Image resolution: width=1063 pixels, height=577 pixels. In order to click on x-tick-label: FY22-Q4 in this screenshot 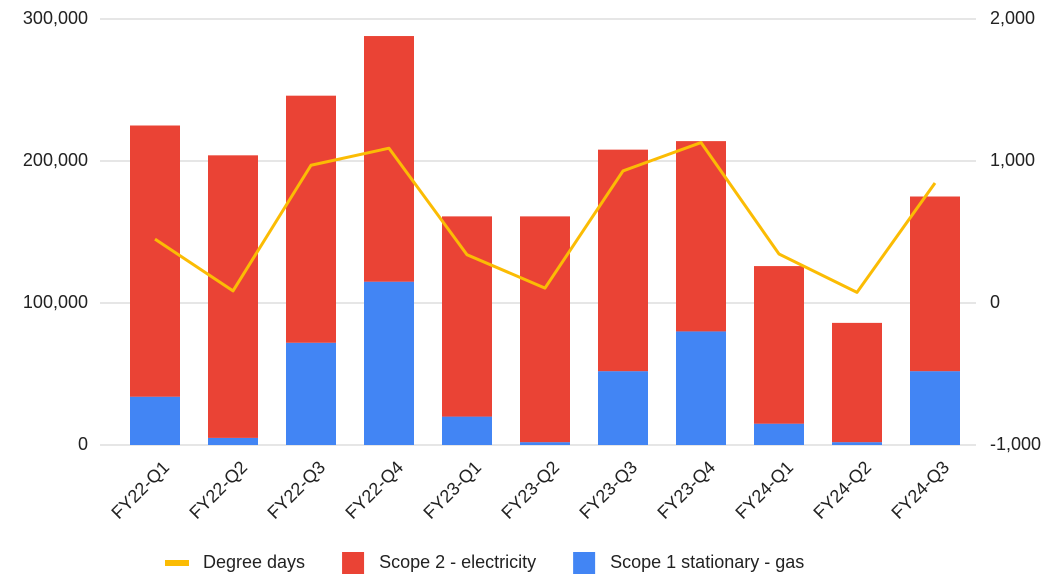, I will do `click(374, 490)`.